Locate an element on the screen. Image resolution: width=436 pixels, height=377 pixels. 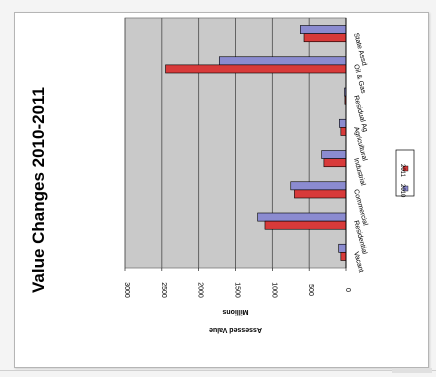
value-axis-title: Assessed Value is located at coordinates (235, 329).